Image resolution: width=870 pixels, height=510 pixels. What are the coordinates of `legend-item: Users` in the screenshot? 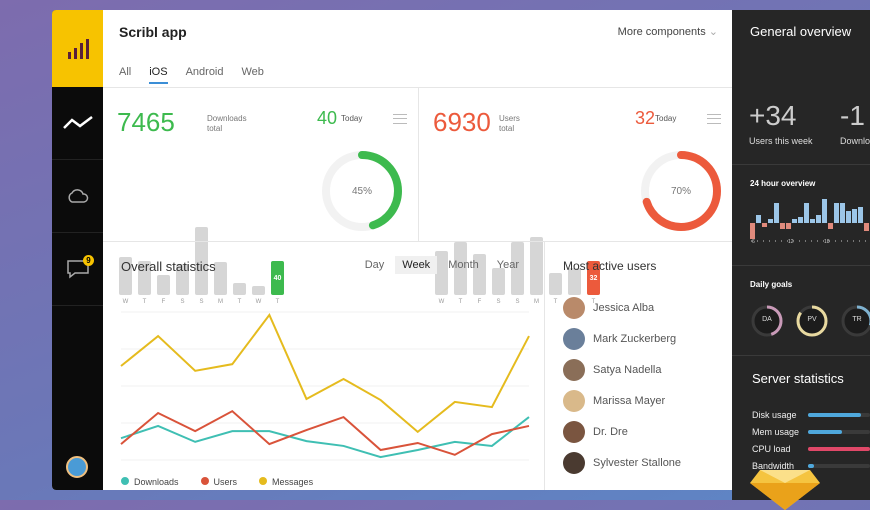 It's located at (218, 482).